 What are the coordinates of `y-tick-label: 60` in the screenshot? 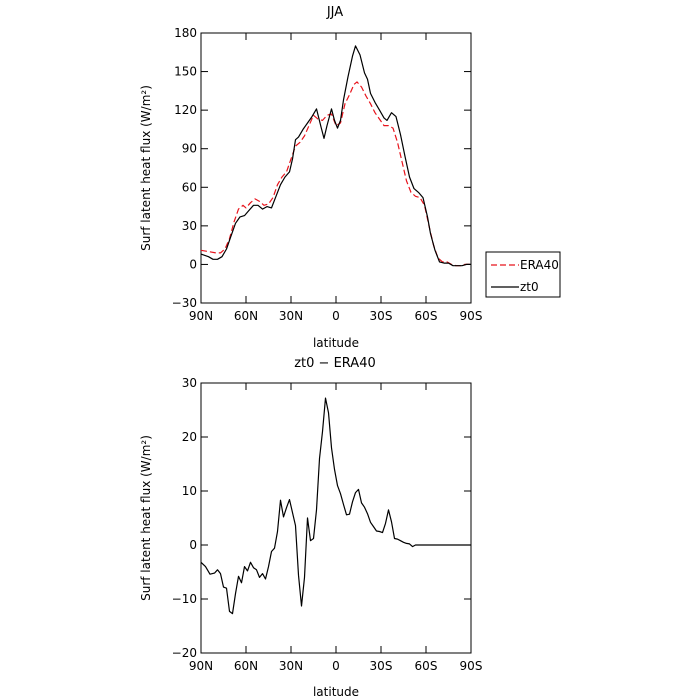 It's located at (189, 187).